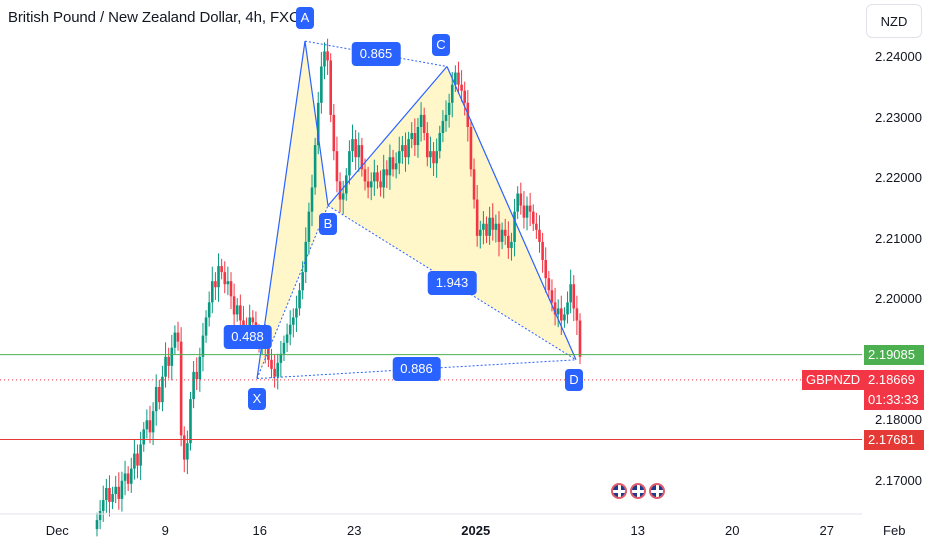 This screenshot has width=932, height=550. Describe the element at coordinates (247, 337) in the screenshot. I see `ratio-label: 0.488` at that location.